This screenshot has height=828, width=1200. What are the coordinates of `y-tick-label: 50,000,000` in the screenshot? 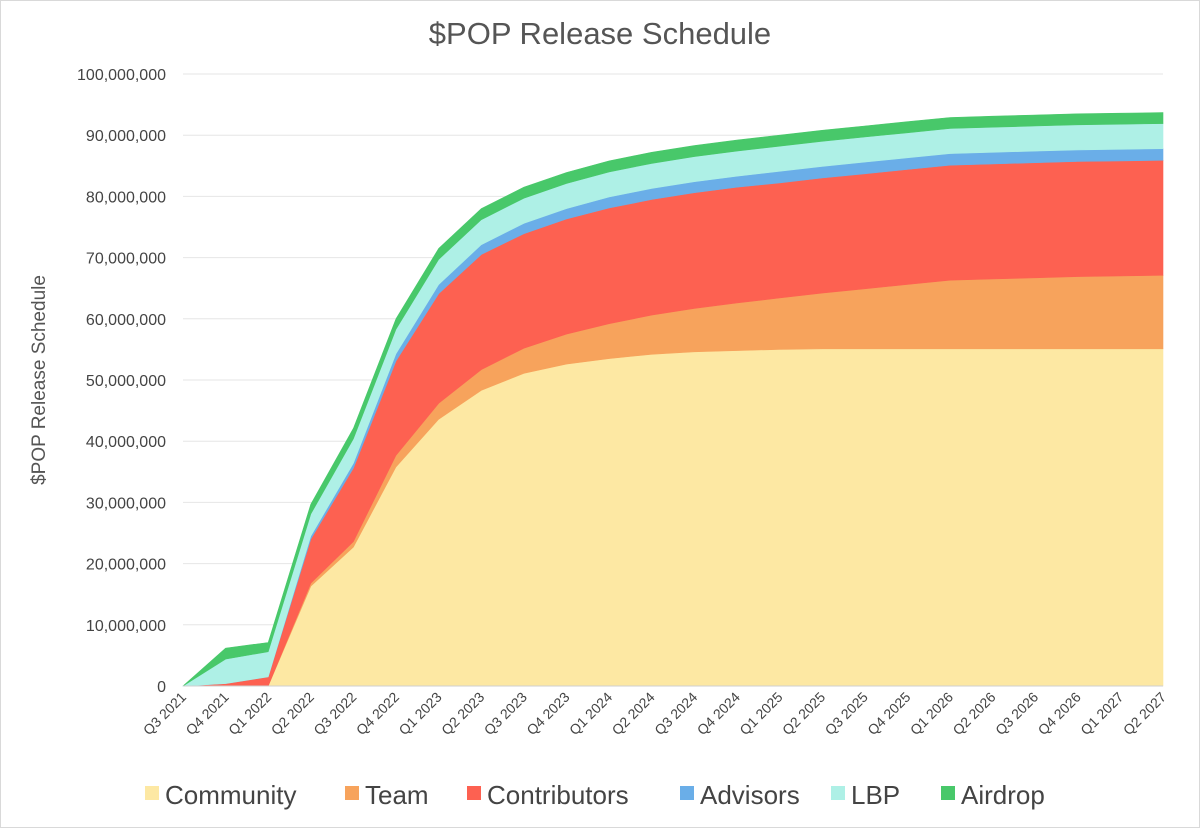 It's located at (126, 381).